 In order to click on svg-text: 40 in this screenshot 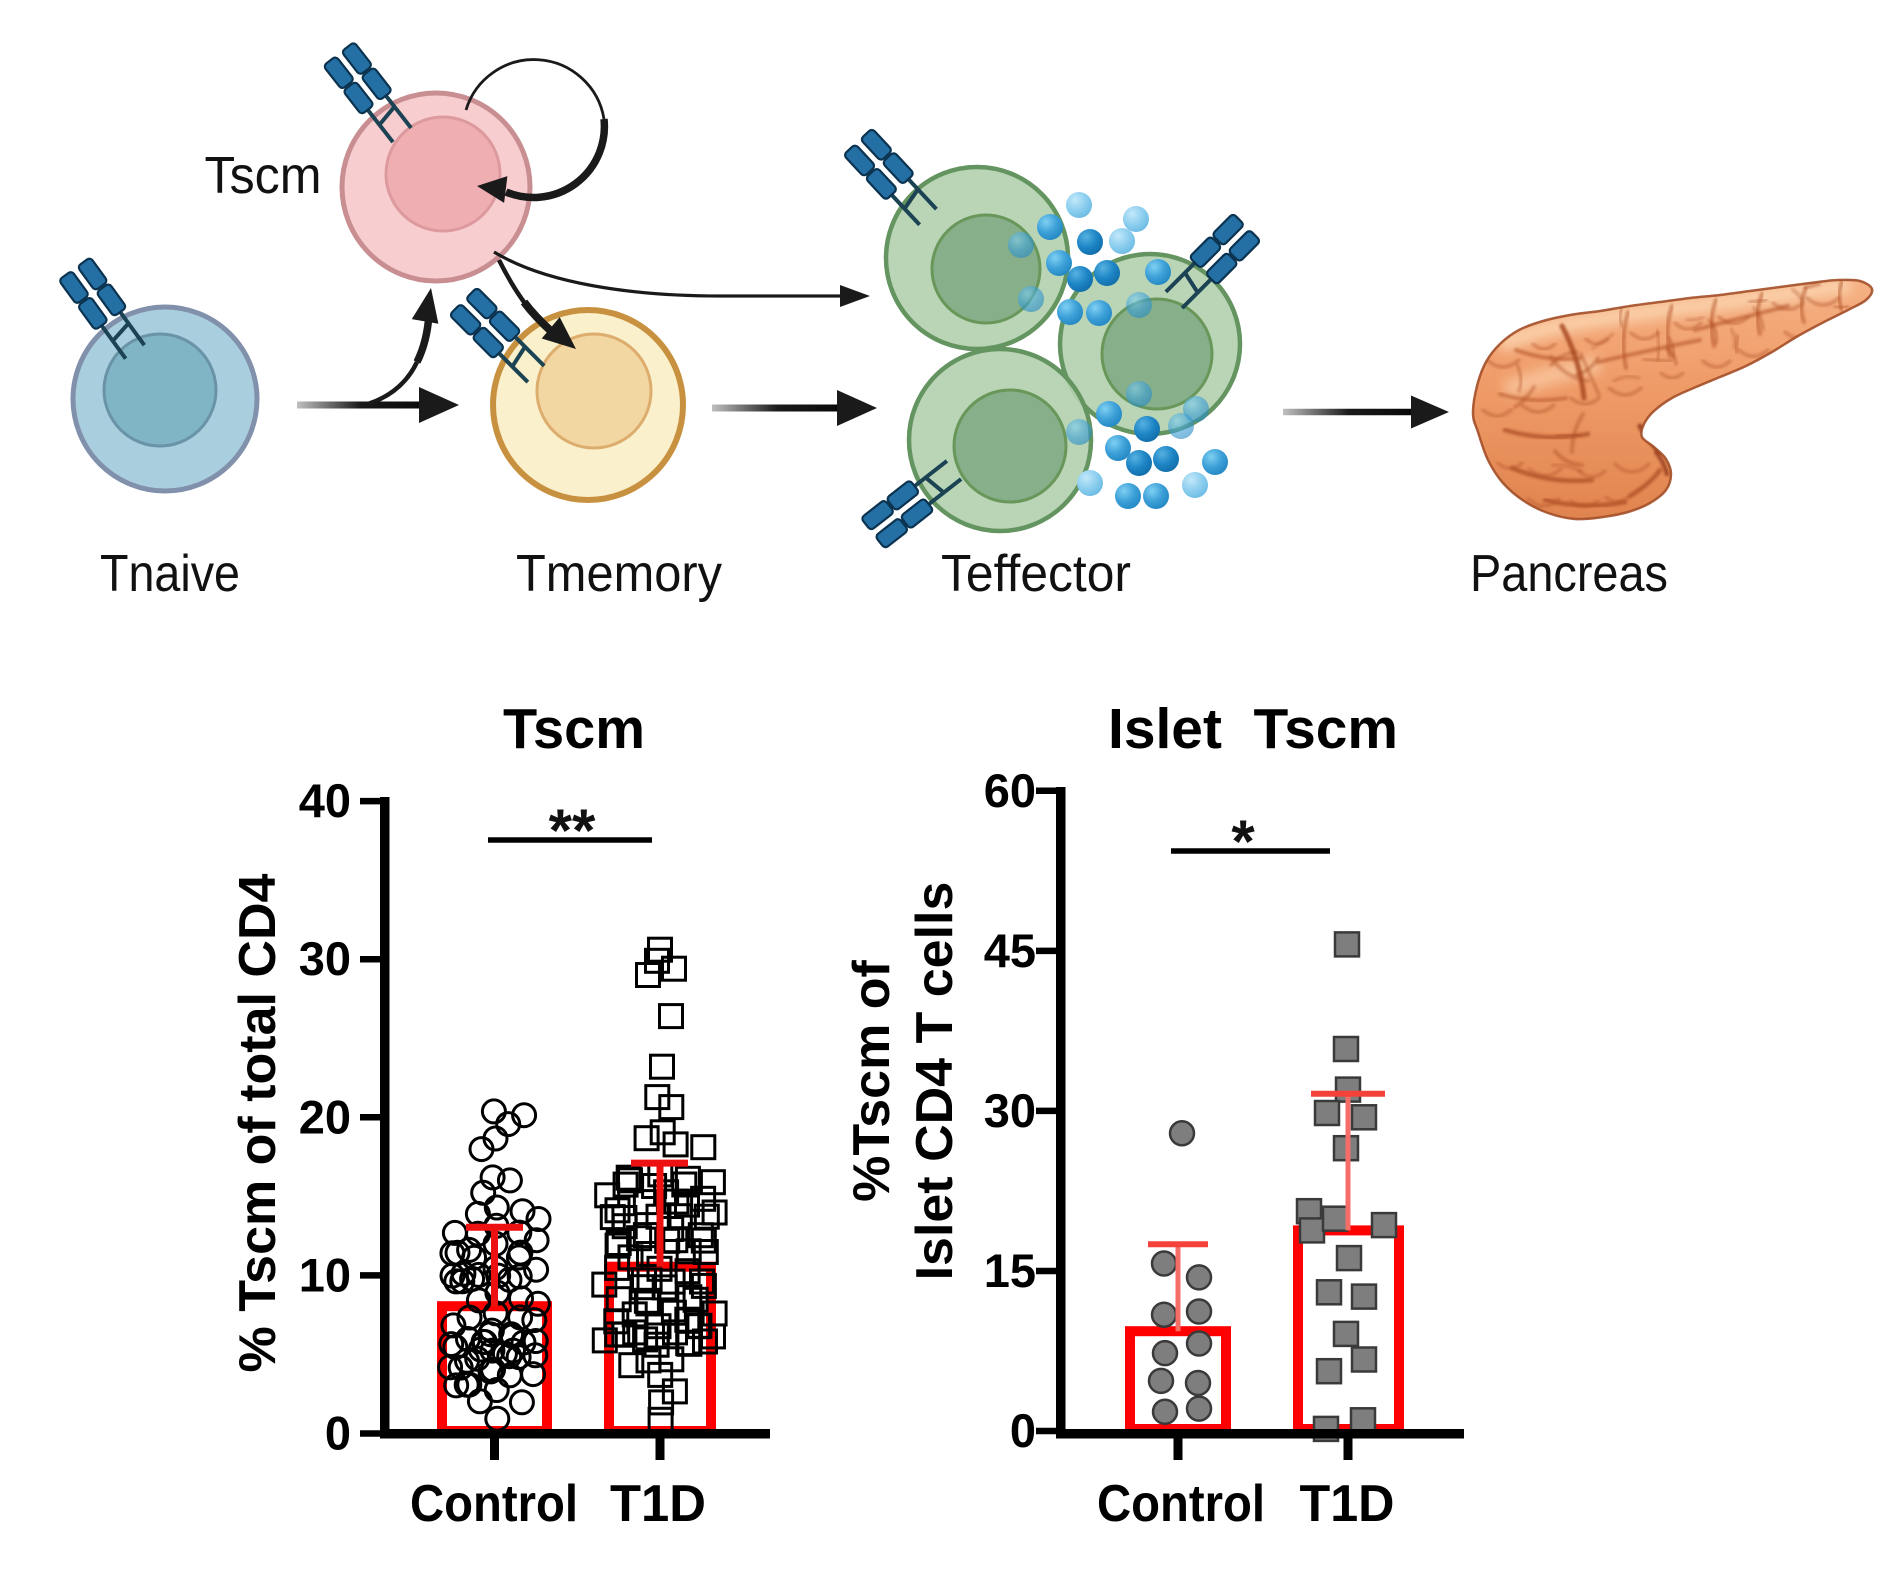, I will do `click(325, 800)`.